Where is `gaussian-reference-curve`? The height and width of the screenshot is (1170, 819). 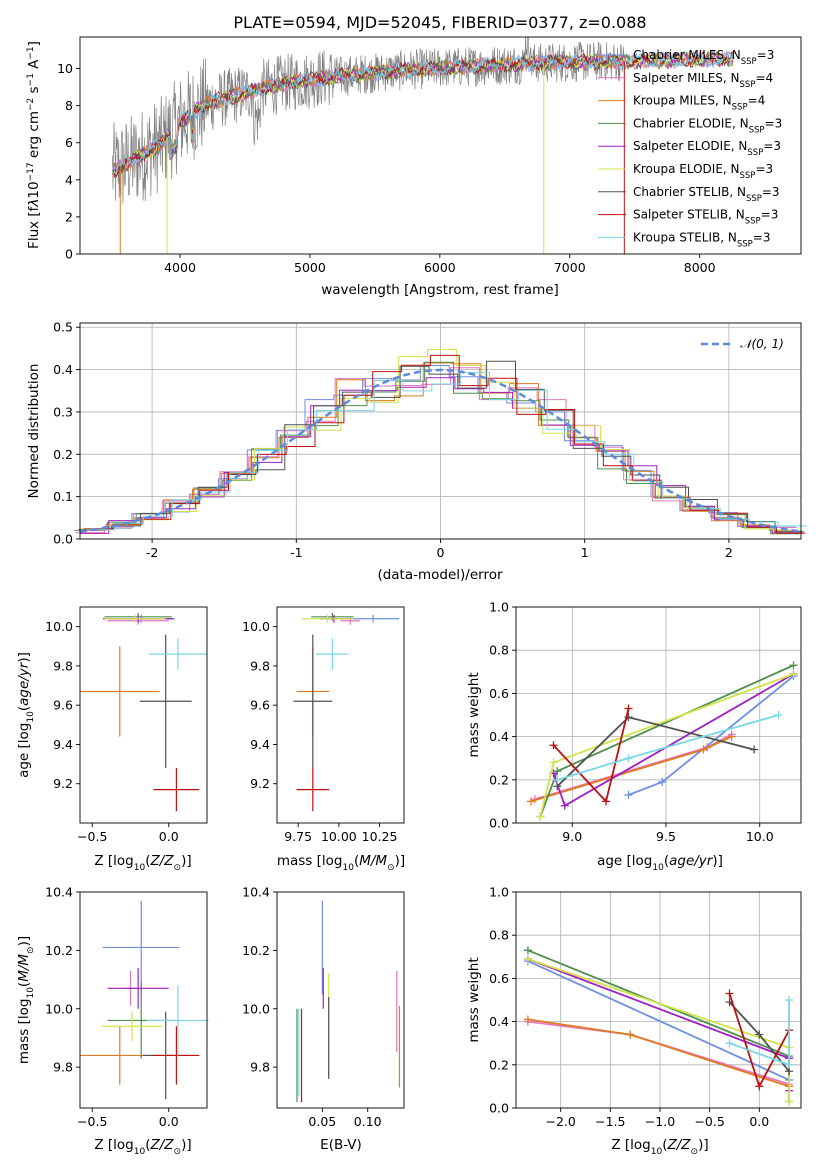
gaussian-reference-curve is located at coordinates (440, 450).